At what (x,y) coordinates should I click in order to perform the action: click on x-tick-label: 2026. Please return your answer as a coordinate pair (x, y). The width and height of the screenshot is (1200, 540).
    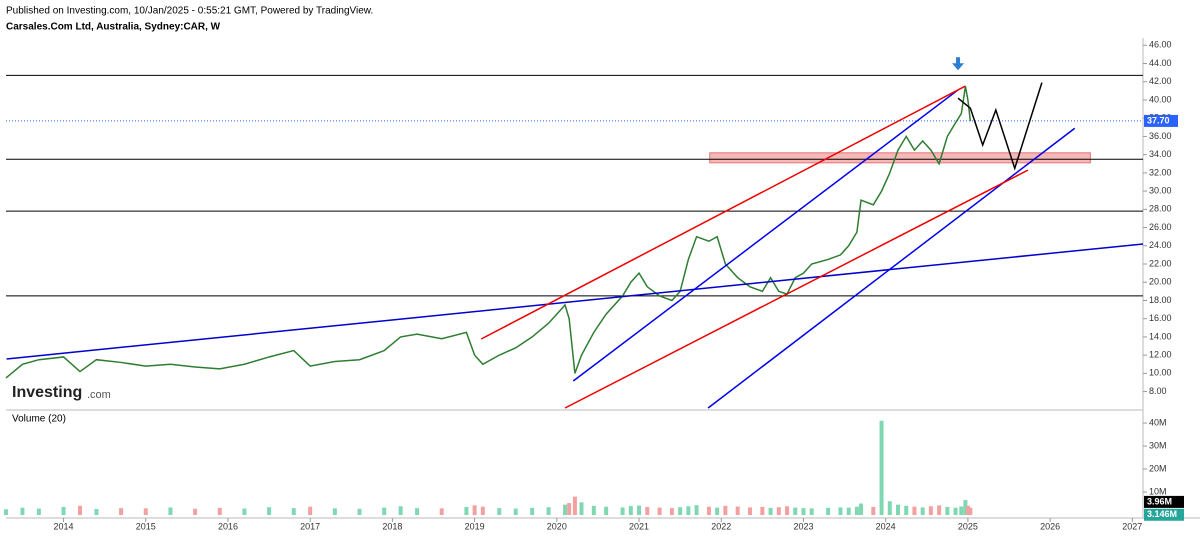
    Looking at the image, I should click on (1050, 526).